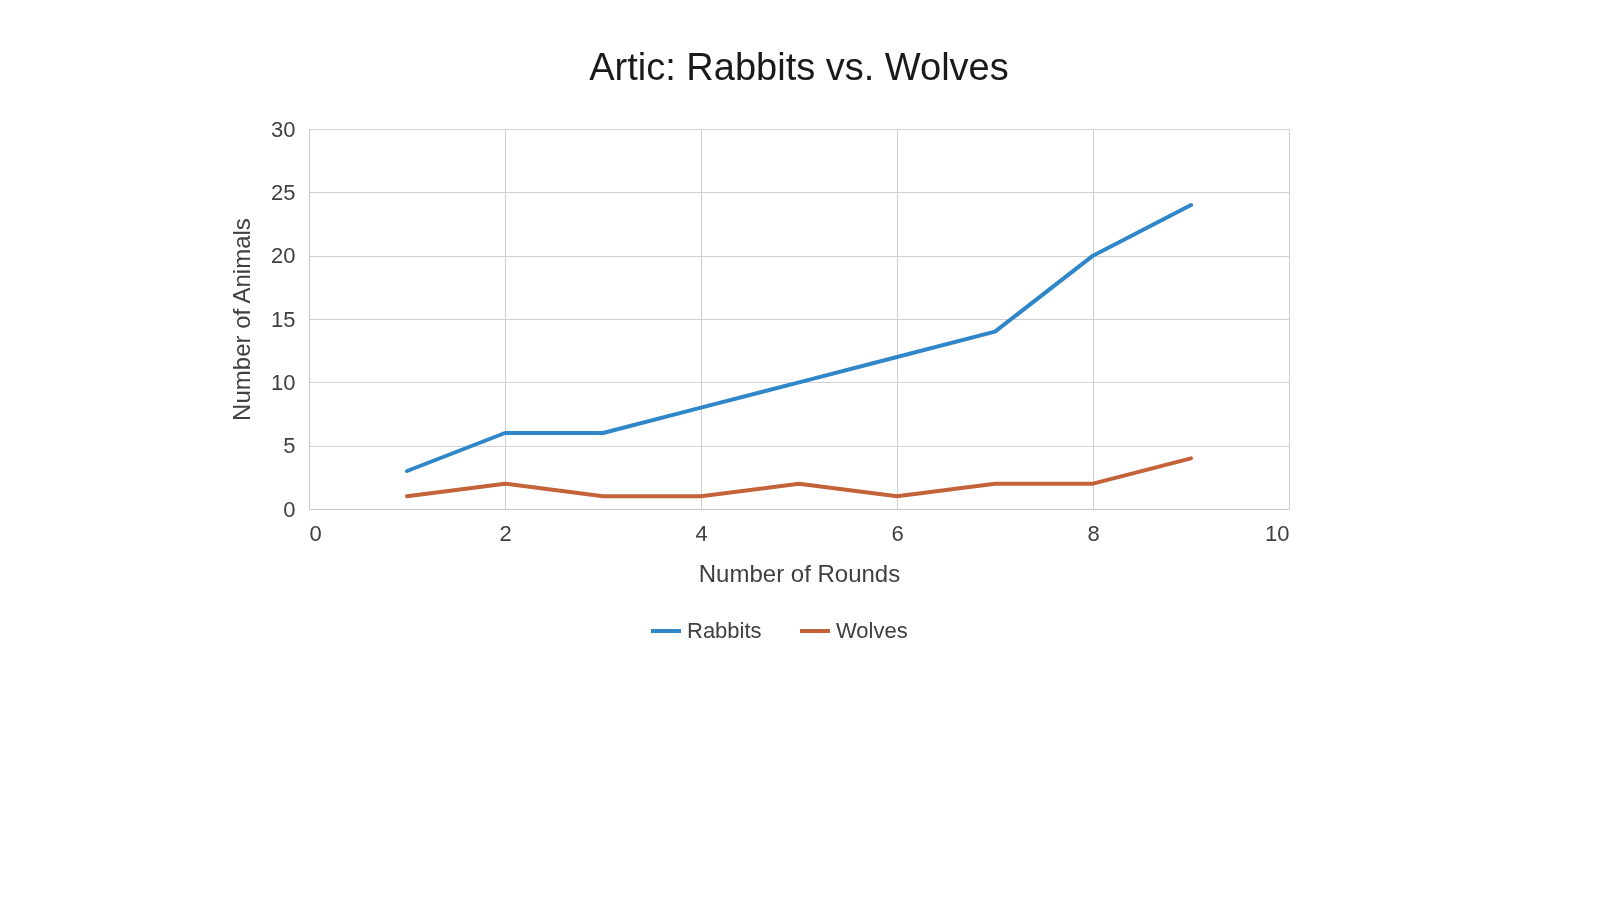  I want to click on y-tick-label: 5, so click(289, 446).